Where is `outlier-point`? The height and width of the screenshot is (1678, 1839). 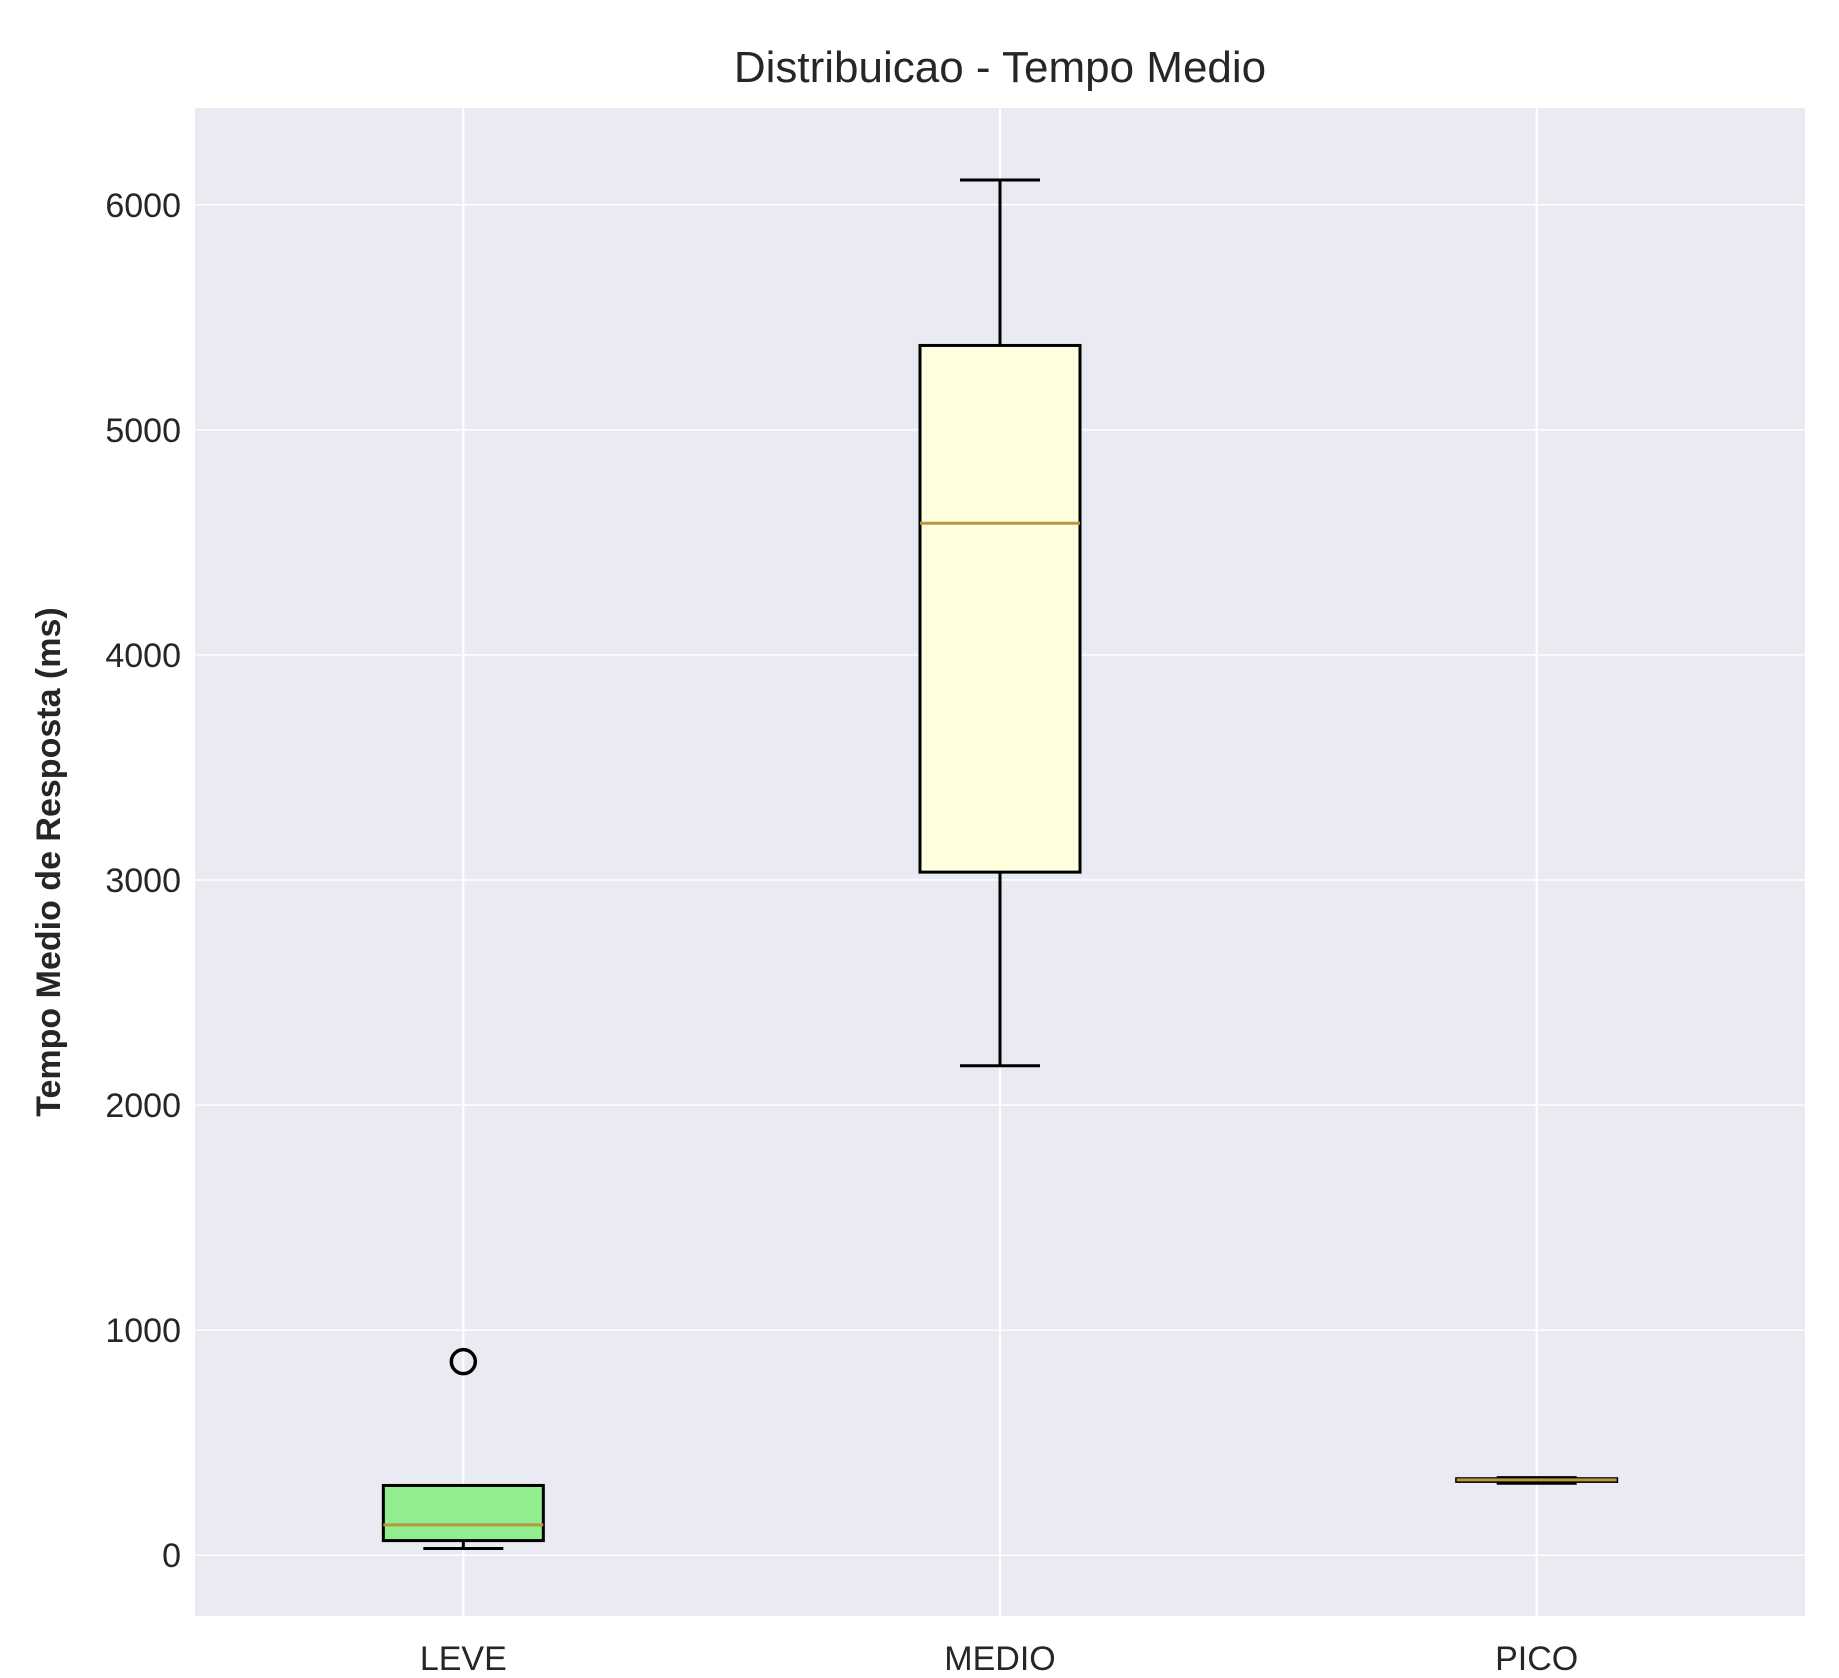
outlier-point is located at coordinates (463, 1361).